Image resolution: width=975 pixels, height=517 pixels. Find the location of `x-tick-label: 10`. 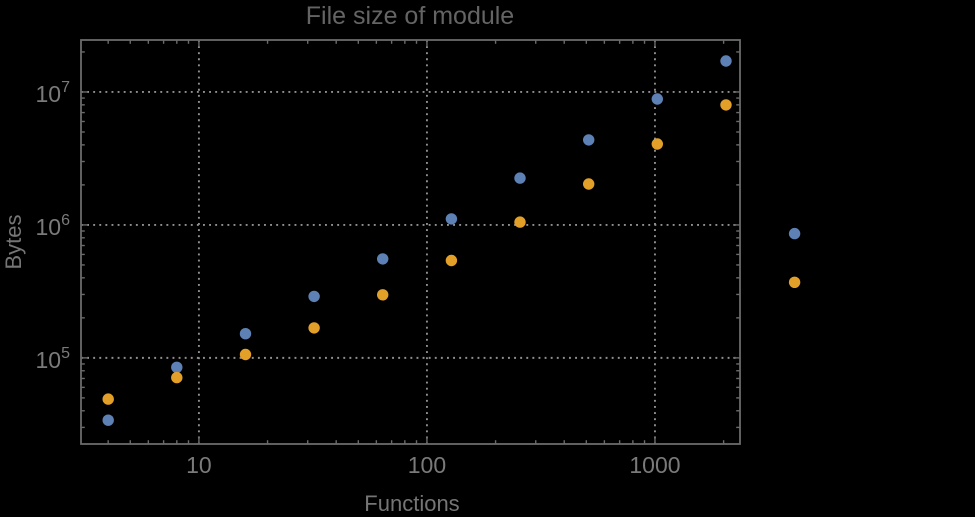

x-tick-label: 10 is located at coordinates (199, 465).